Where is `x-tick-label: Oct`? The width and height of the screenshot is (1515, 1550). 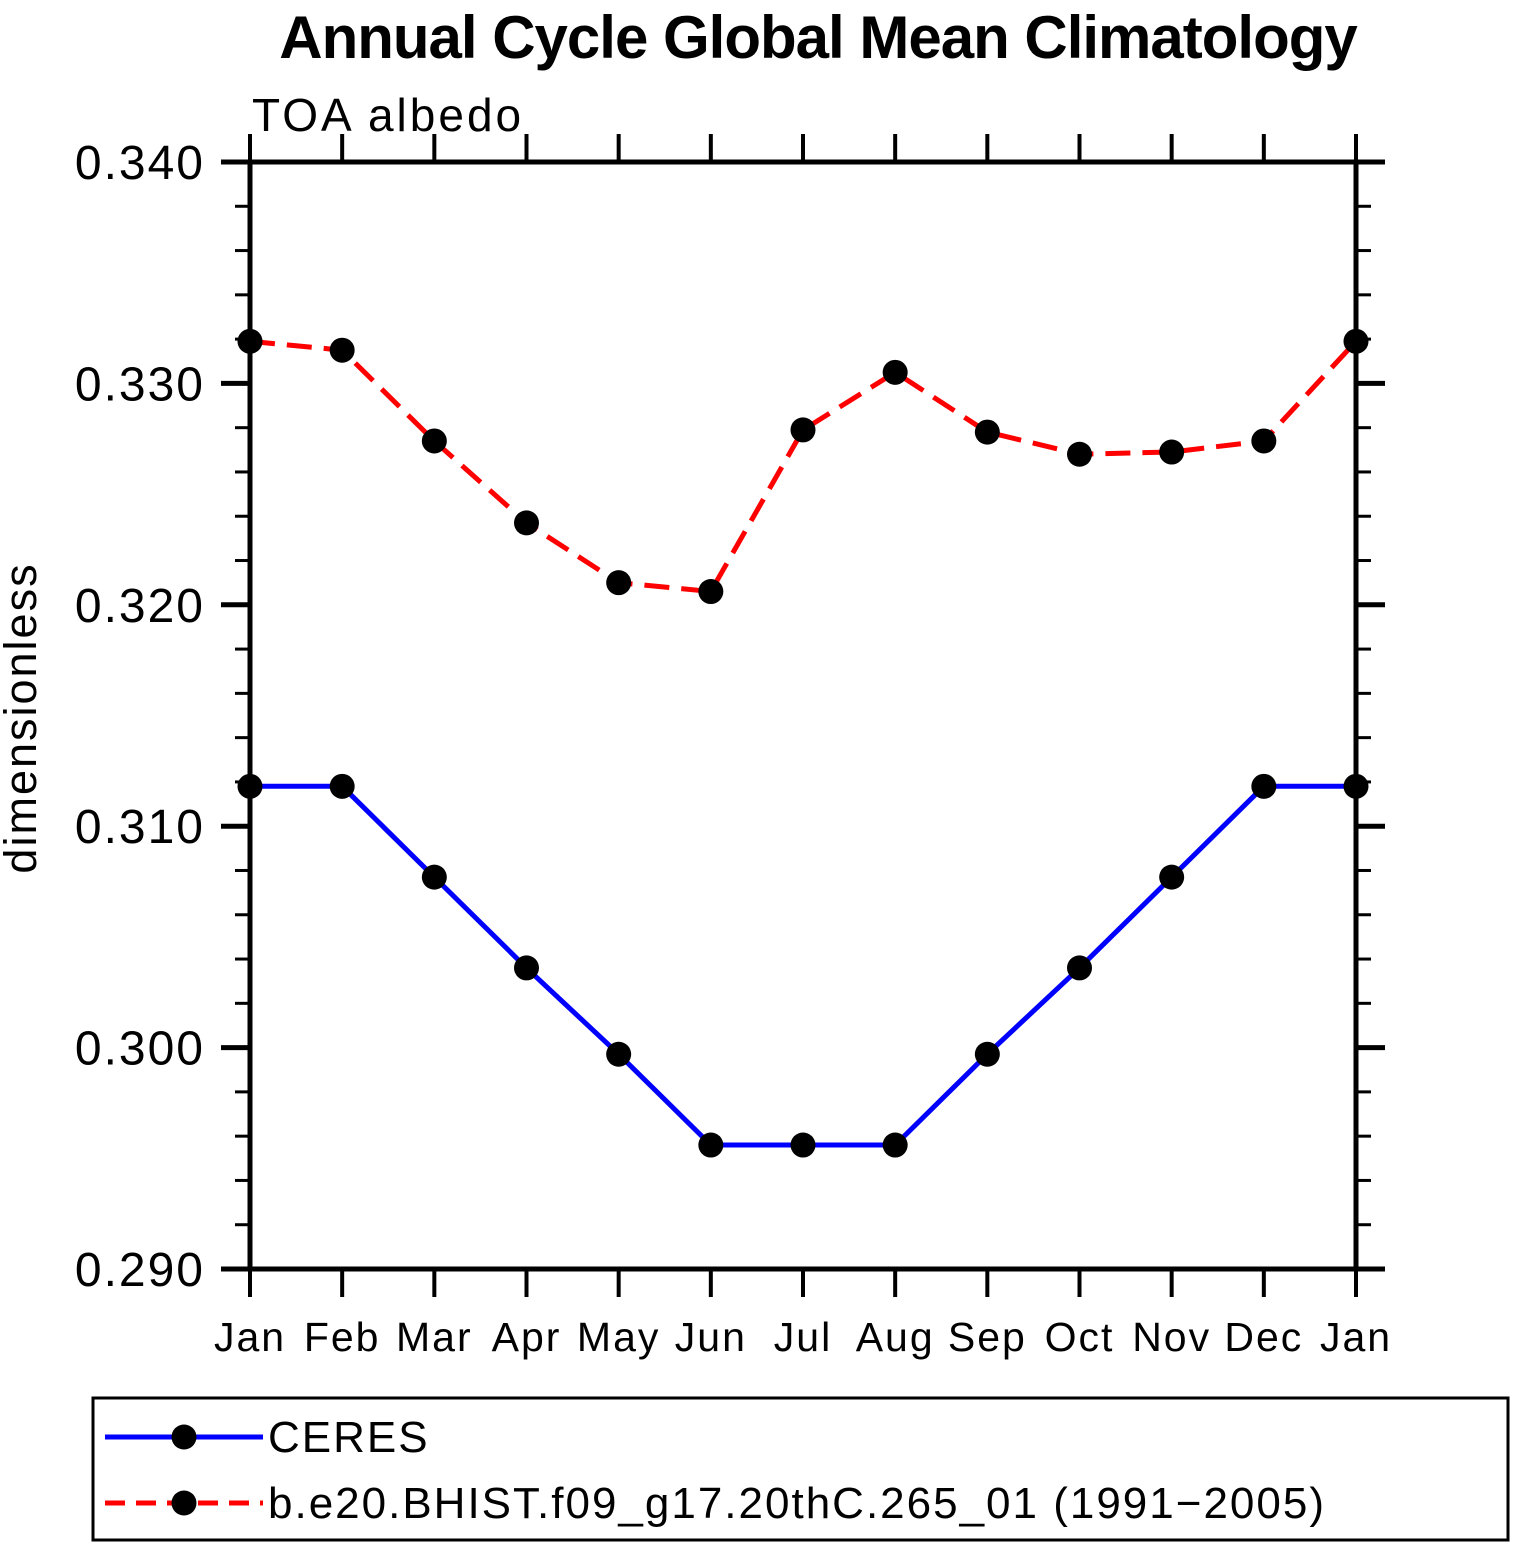
x-tick-label: Oct is located at coordinates (1080, 1337).